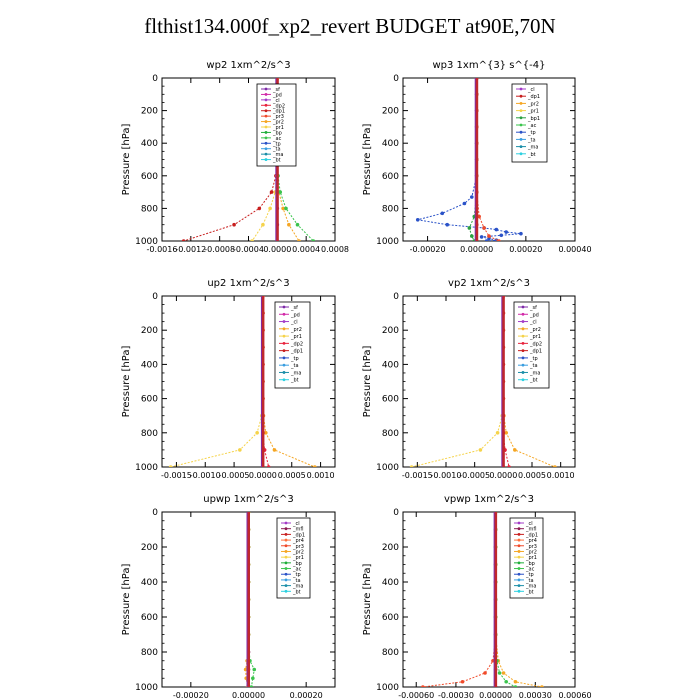  What do you see at coordinates (459, 599) in the screenshot?
I see `series-line` at bounding box center [459, 599].